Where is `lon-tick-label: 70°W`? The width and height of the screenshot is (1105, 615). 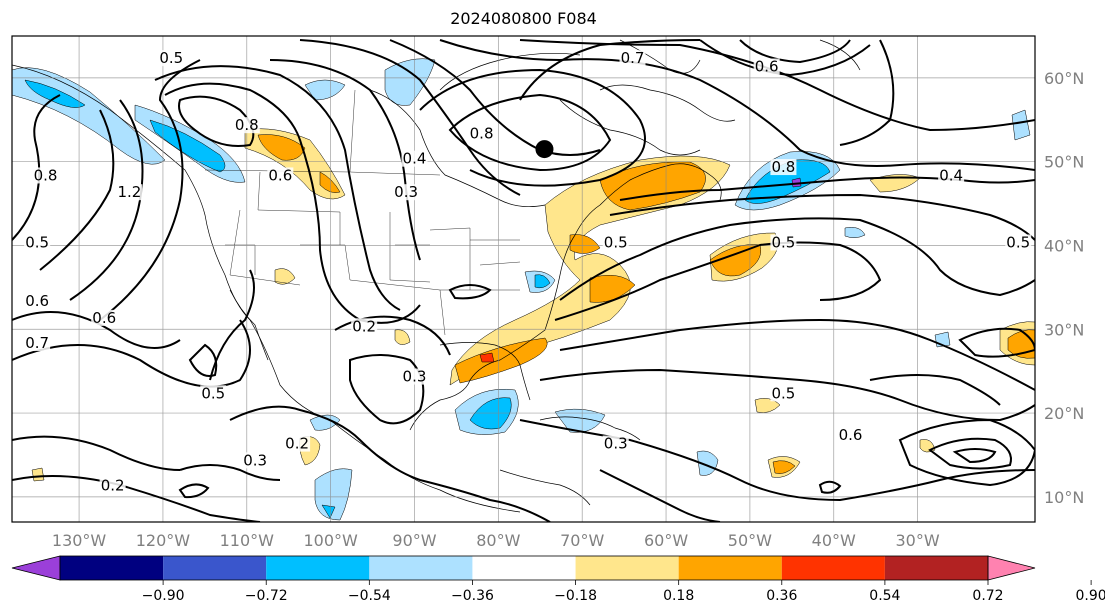 lon-tick-label: 70°W is located at coordinates (582, 540).